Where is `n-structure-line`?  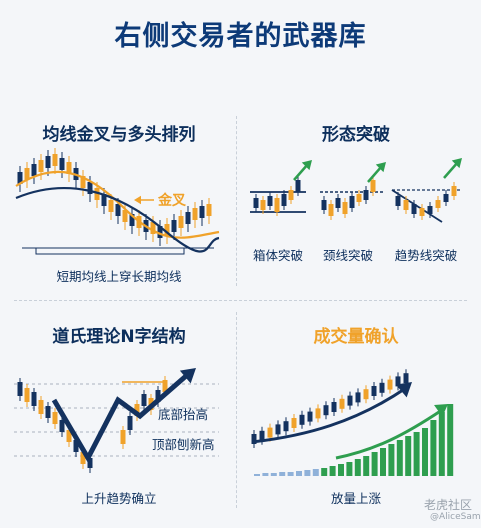
n-structure-line is located at coordinates (119, 419).